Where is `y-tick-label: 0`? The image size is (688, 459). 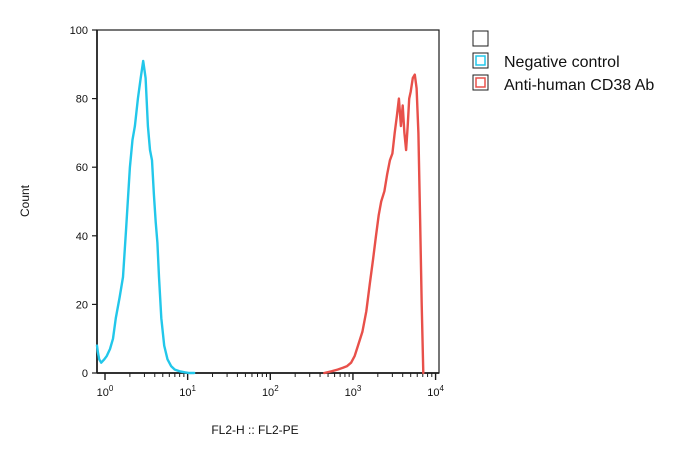 y-tick-label: 0 is located at coordinates (85, 374).